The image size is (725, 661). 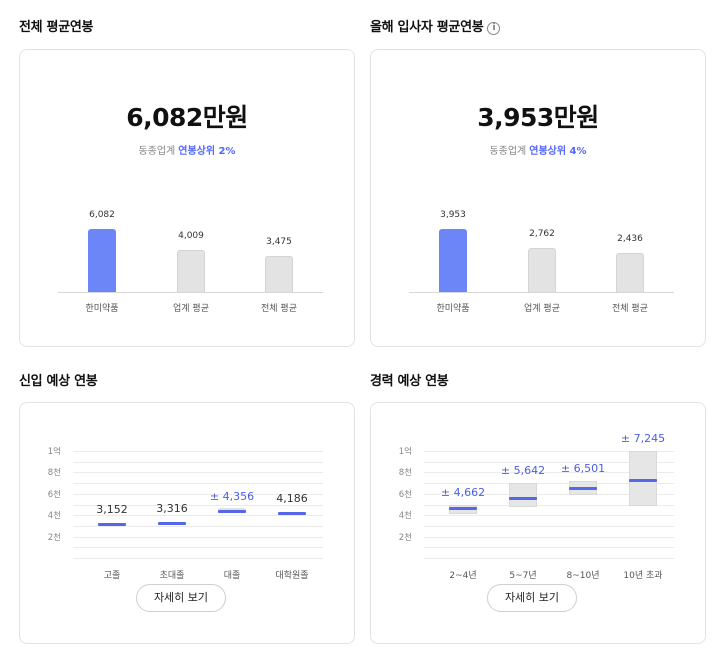 What do you see at coordinates (172, 576) in the screenshot?
I see `x-axis-category-label: 초대졸` at bounding box center [172, 576].